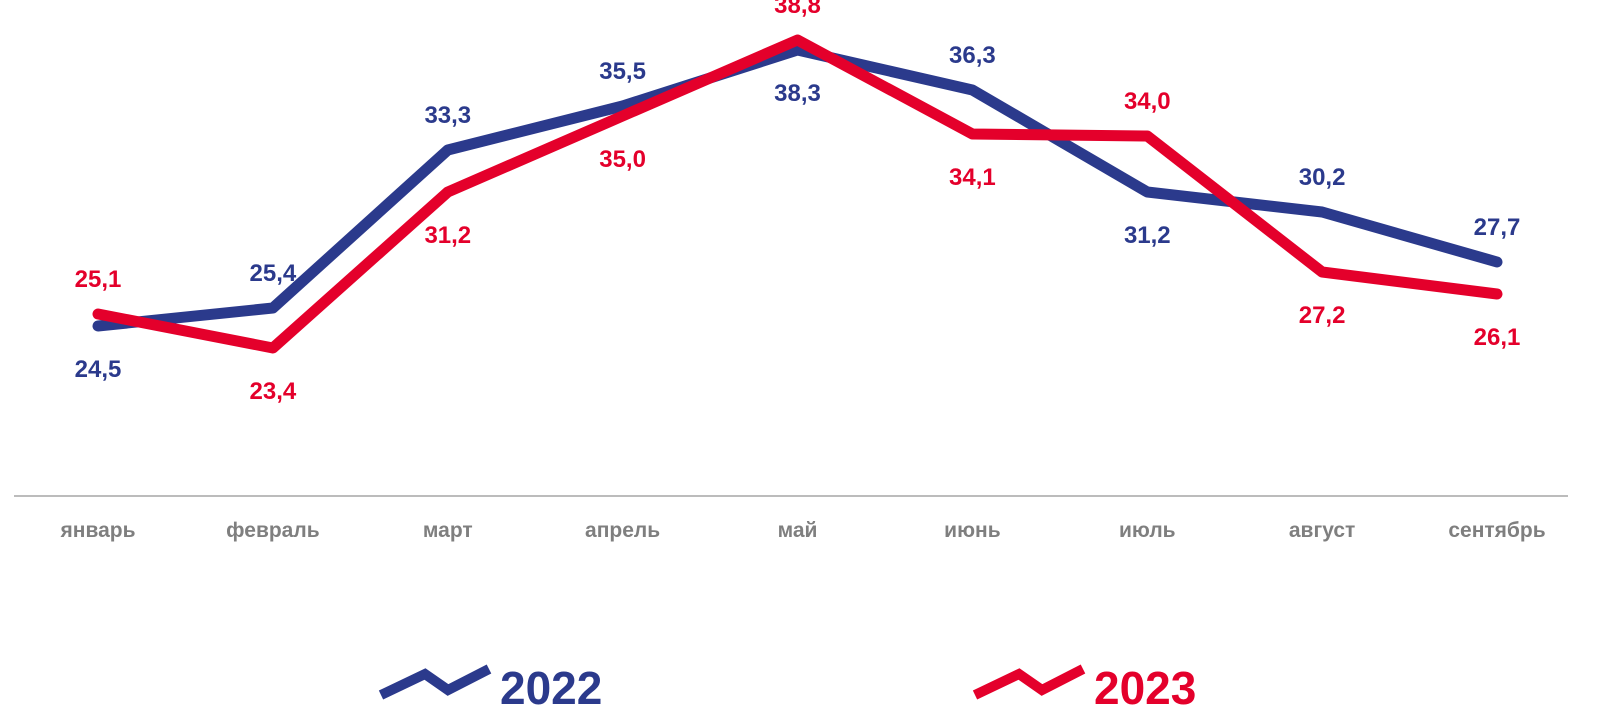 Image resolution: width=1597 pixels, height=718 pixels. I want to click on x-tick-label: март, so click(448, 530).